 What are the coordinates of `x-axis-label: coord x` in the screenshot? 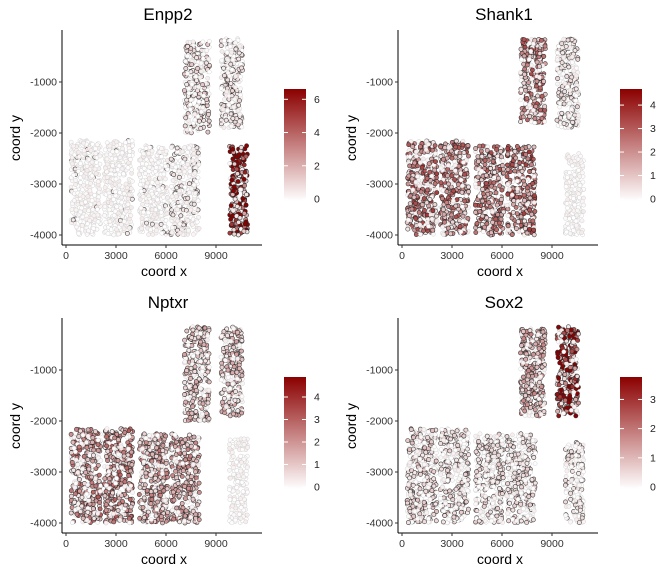 It's located at (164, 271).